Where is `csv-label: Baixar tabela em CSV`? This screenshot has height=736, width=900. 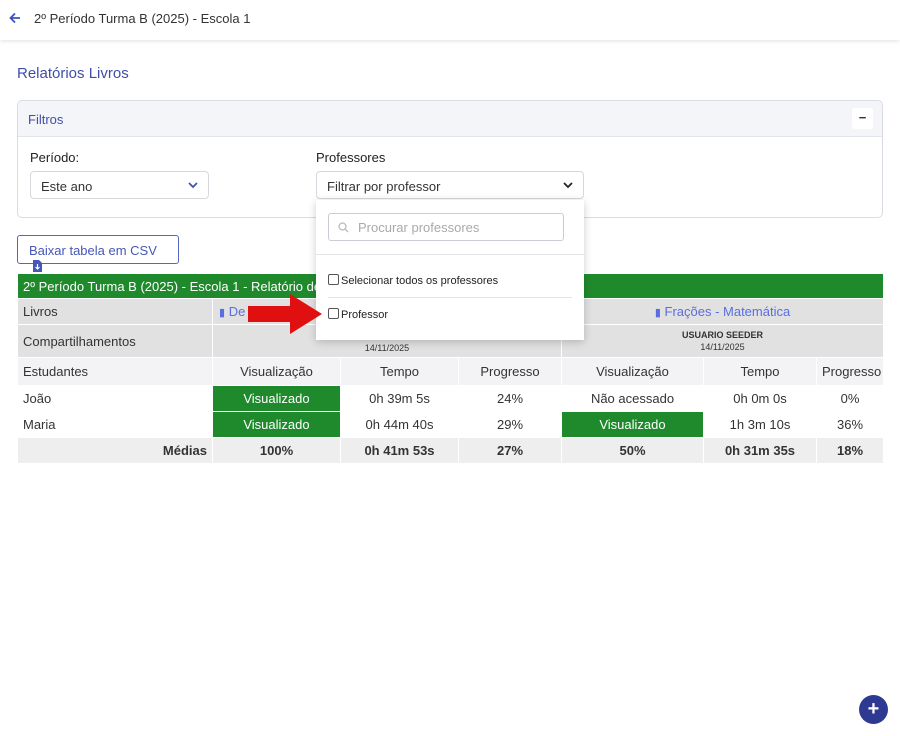
csv-label: Baixar tabela em CSV is located at coordinates (93, 250).